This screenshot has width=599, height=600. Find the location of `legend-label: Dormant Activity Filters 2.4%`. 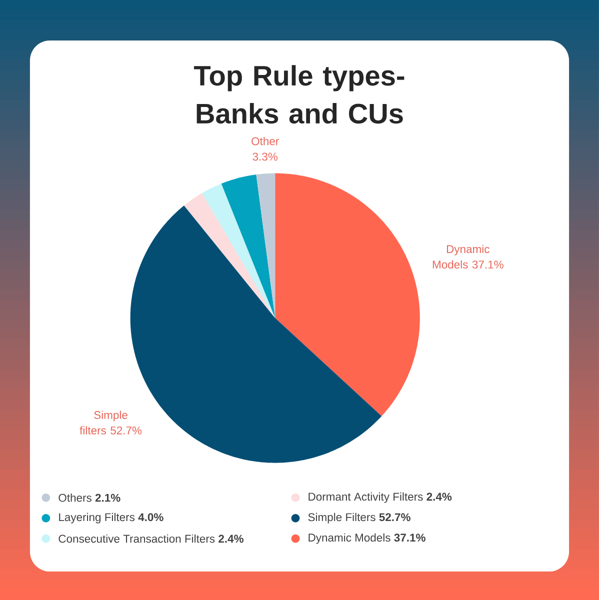

legend-label: Dormant Activity Filters 2.4% is located at coordinates (380, 497).